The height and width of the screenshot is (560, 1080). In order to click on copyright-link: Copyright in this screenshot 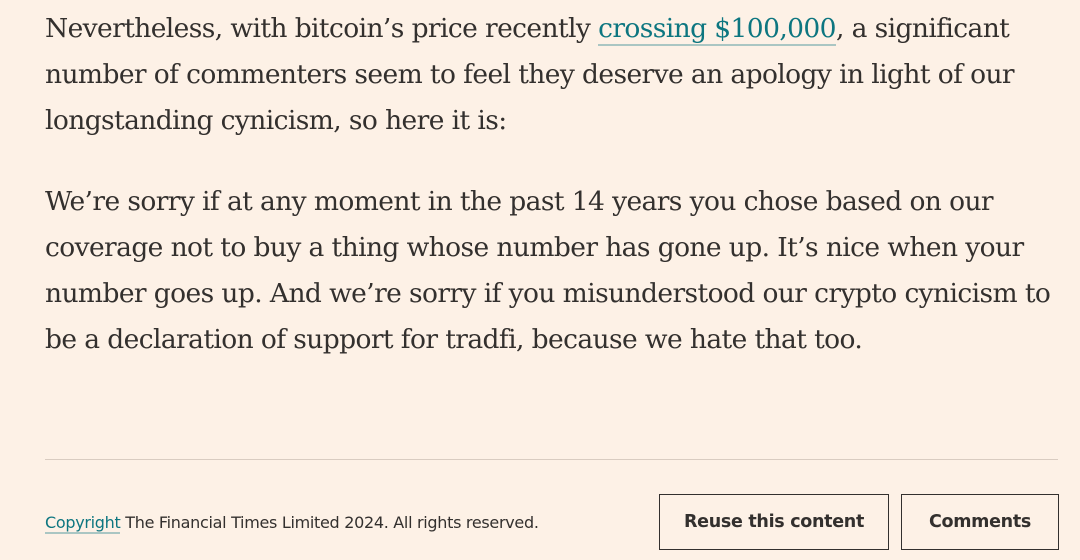, I will do `click(83, 523)`.